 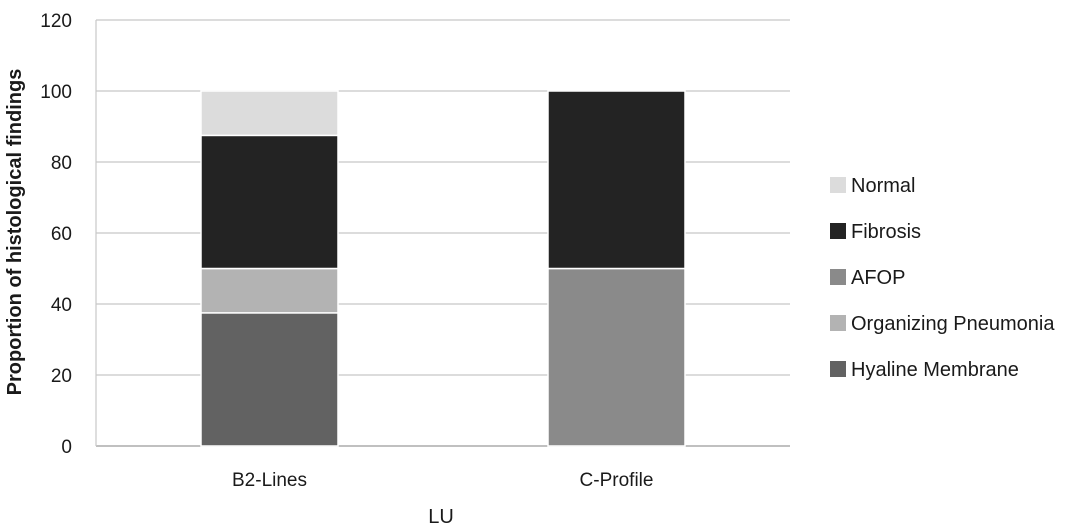 I want to click on bar-segment-organizing-pneumonia, so click(x=269, y=290).